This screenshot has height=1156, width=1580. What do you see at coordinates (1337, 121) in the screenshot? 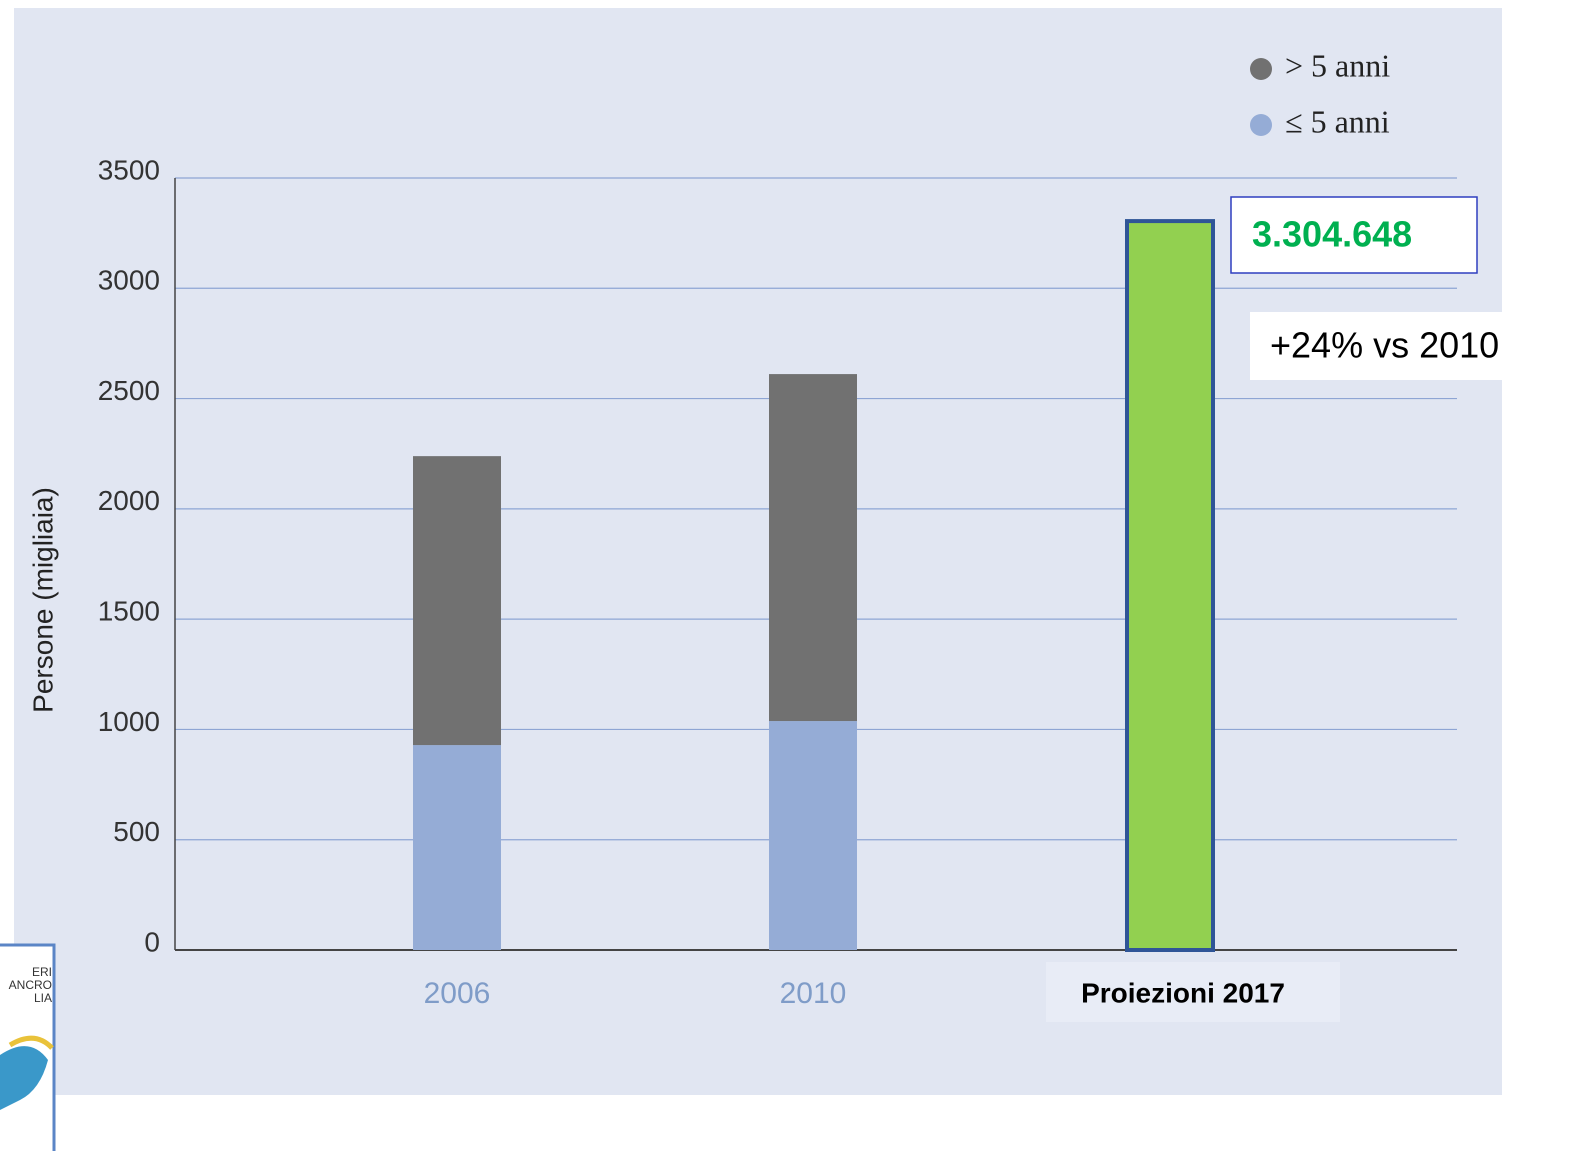
I see `legend-label: ≤ 5 anni` at bounding box center [1337, 121].